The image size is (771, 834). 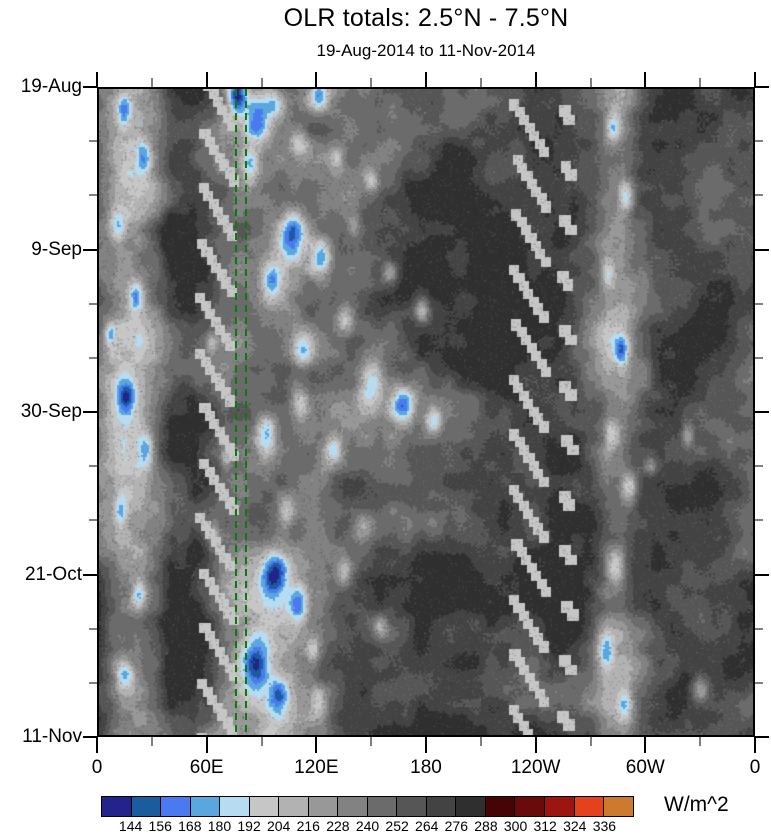 What do you see at coordinates (206, 767) in the screenshot?
I see `x-tick-label: 60E` at bounding box center [206, 767].